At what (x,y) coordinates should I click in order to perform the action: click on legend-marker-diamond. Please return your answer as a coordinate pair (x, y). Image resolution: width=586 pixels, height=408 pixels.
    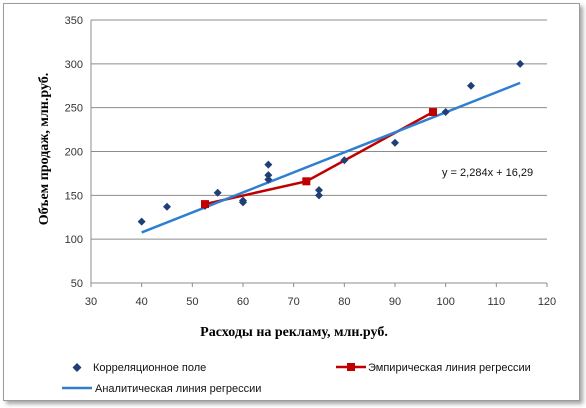
    Looking at the image, I should click on (77, 367).